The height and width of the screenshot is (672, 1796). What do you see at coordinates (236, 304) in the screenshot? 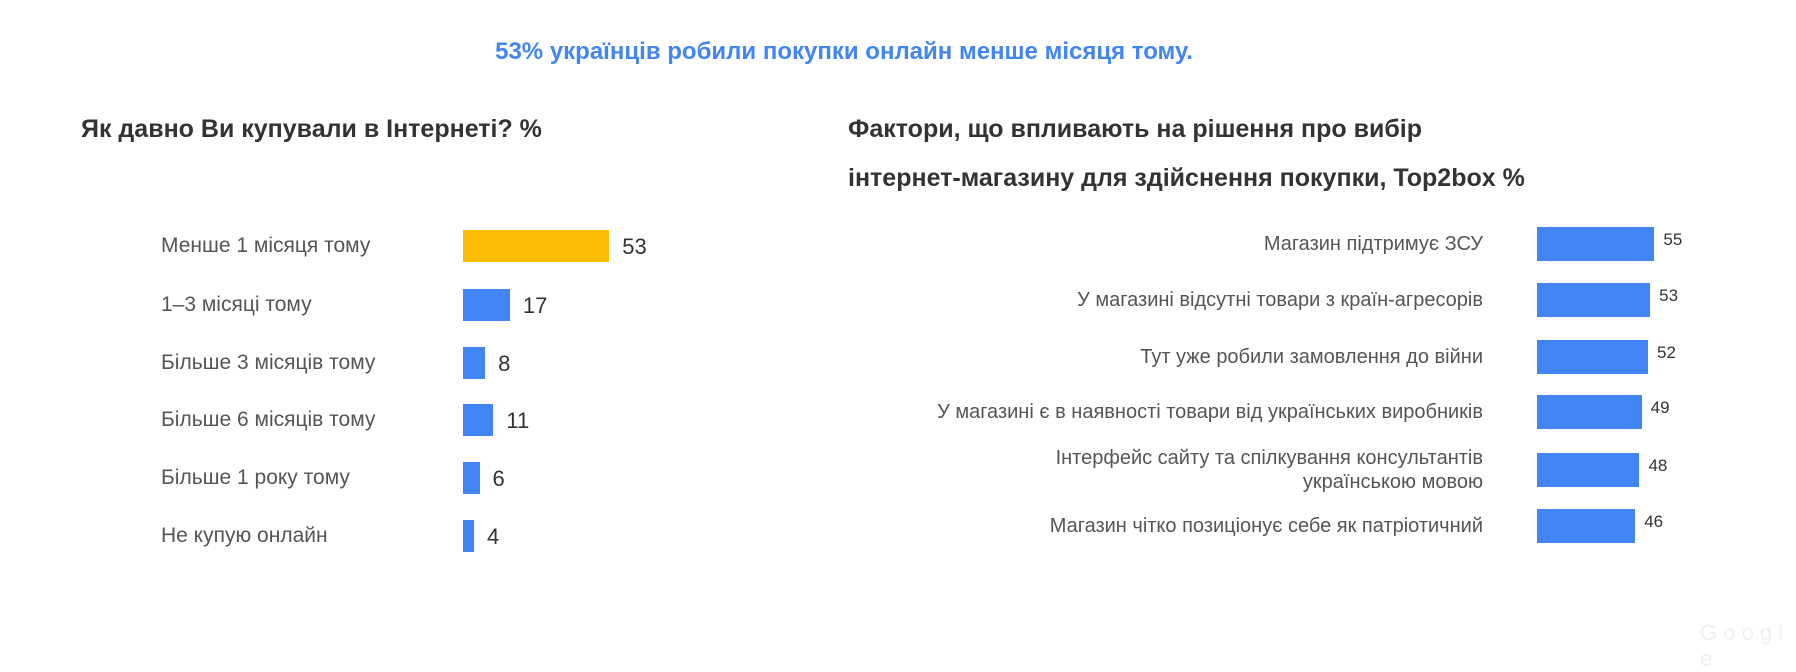
I see `left-category-label: 1–3 місяці тому` at bounding box center [236, 304].